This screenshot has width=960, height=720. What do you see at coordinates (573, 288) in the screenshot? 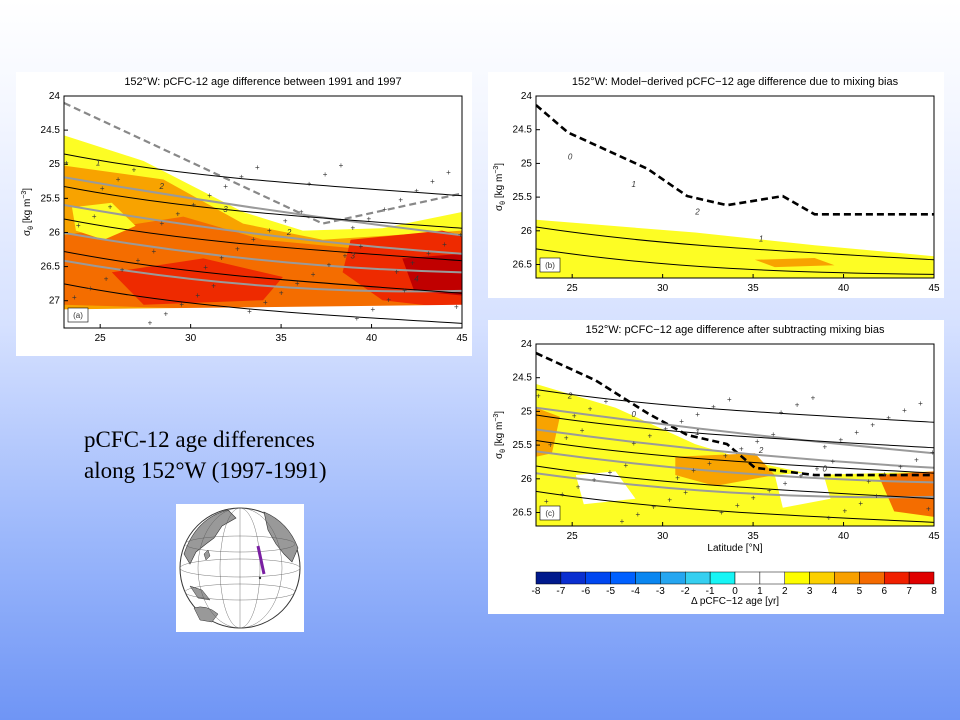
I see `x-tick-label: 25` at bounding box center [573, 288].